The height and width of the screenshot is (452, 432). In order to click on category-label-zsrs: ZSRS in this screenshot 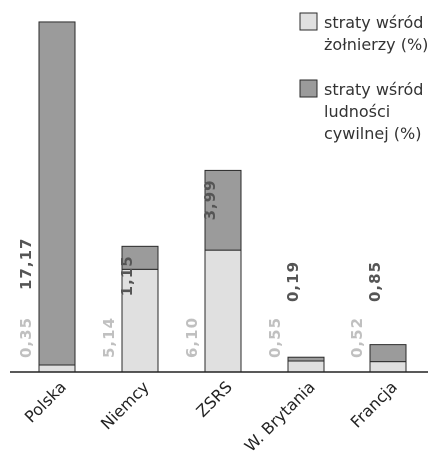, I will do `click(213, 398)`.